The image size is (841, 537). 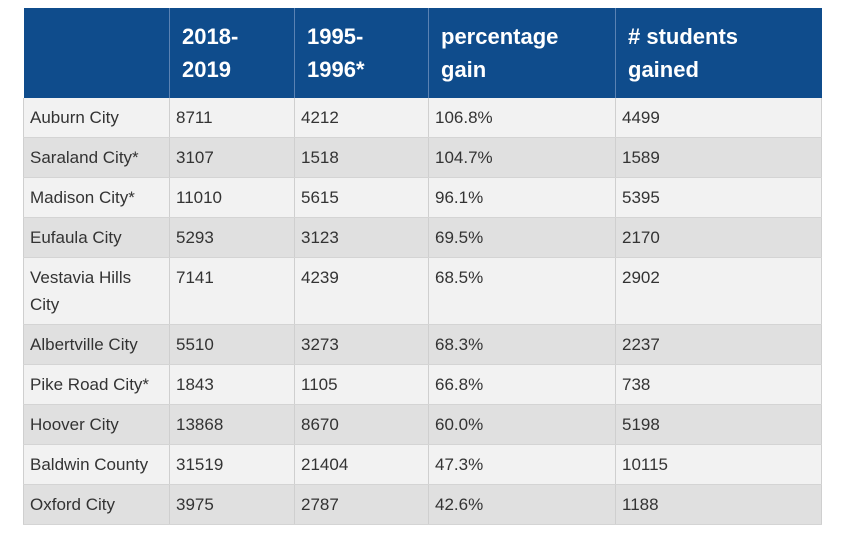 I want to click on enrollment-2018-2019-cell: 7141, so click(x=232, y=291).